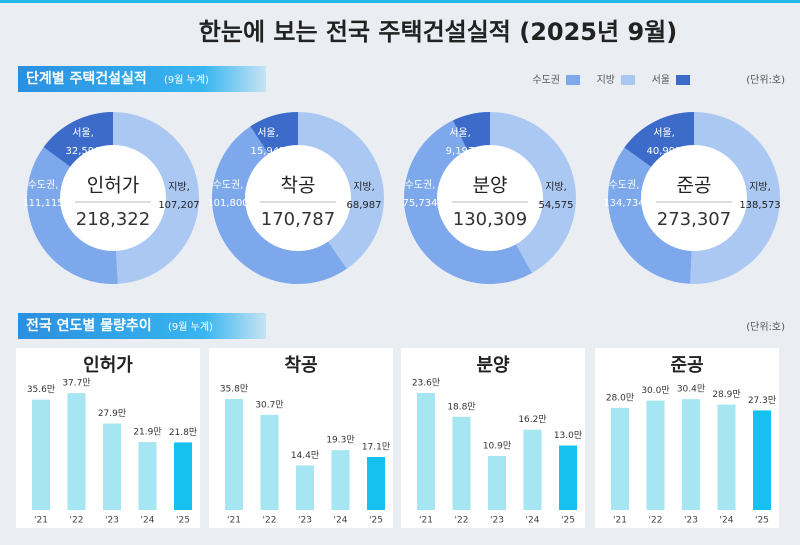 This screenshot has width=800, height=545. What do you see at coordinates (661, 80) in the screenshot?
I see `legend-label: 서울` at bounding box center [661, 80].